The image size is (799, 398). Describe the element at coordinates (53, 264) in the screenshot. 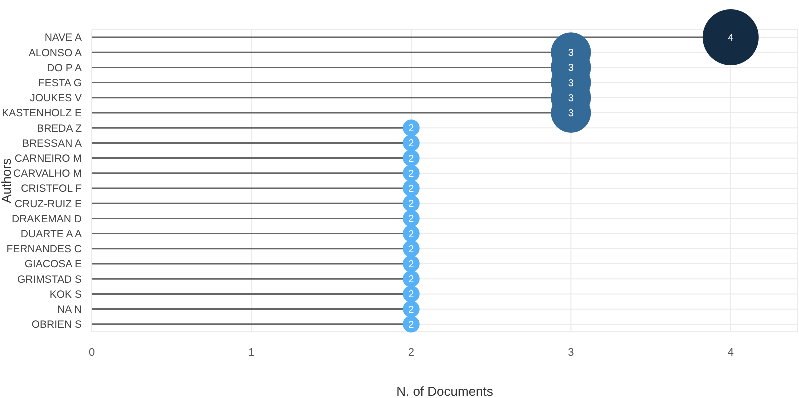

I see `y-tick-label: GIACOSA E` at that location.